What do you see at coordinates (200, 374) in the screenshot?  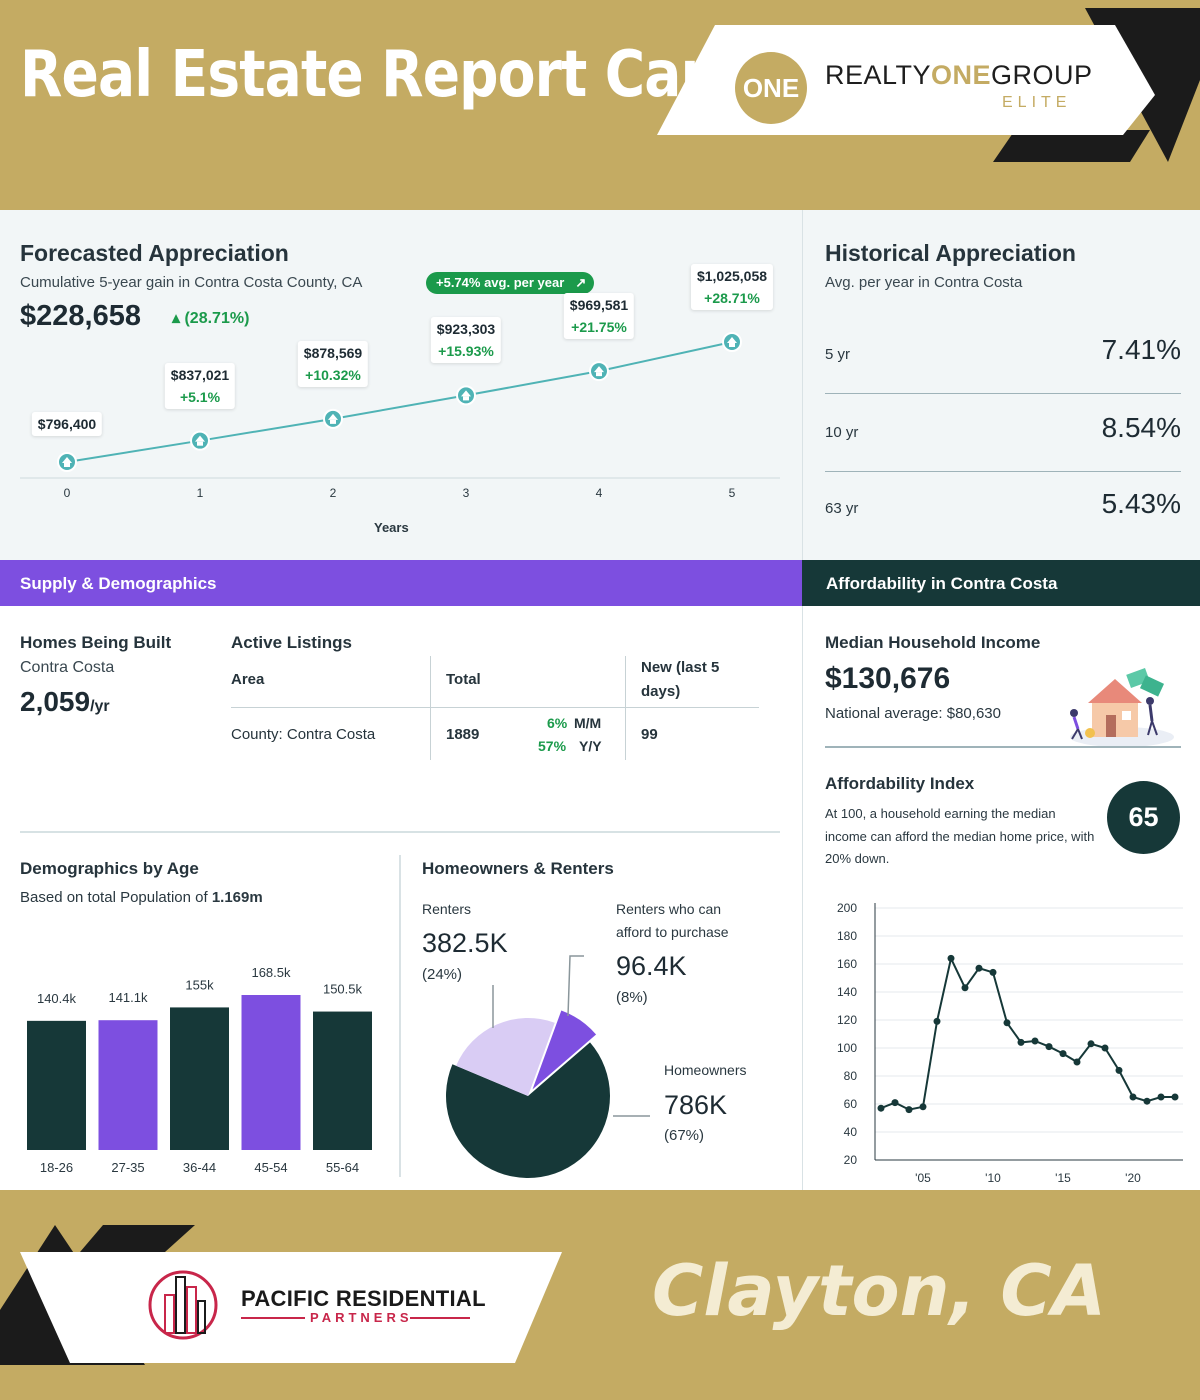 I see `forecast-point-value: $837,021` at bounding box center [200, 374].